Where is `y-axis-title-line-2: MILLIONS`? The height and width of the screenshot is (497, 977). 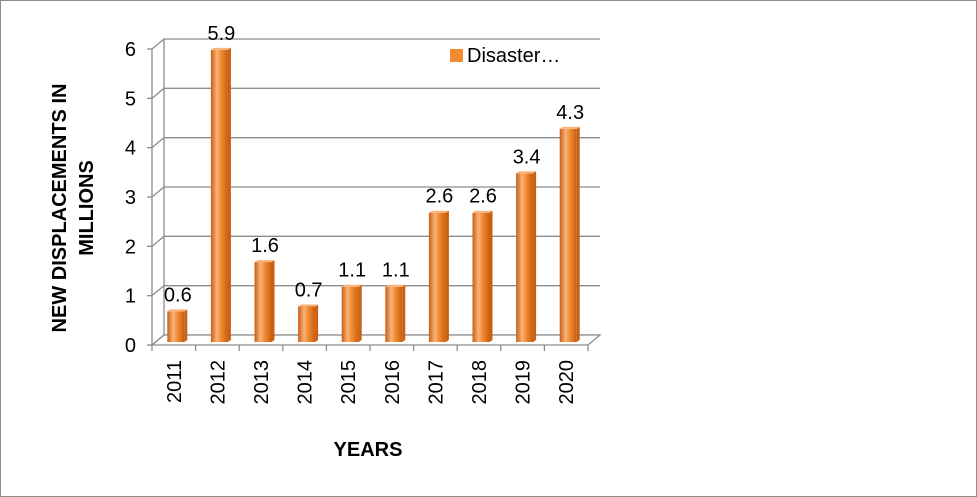
y-axis-title-line-2: MILLIONS is located at coordinates (87, 208).